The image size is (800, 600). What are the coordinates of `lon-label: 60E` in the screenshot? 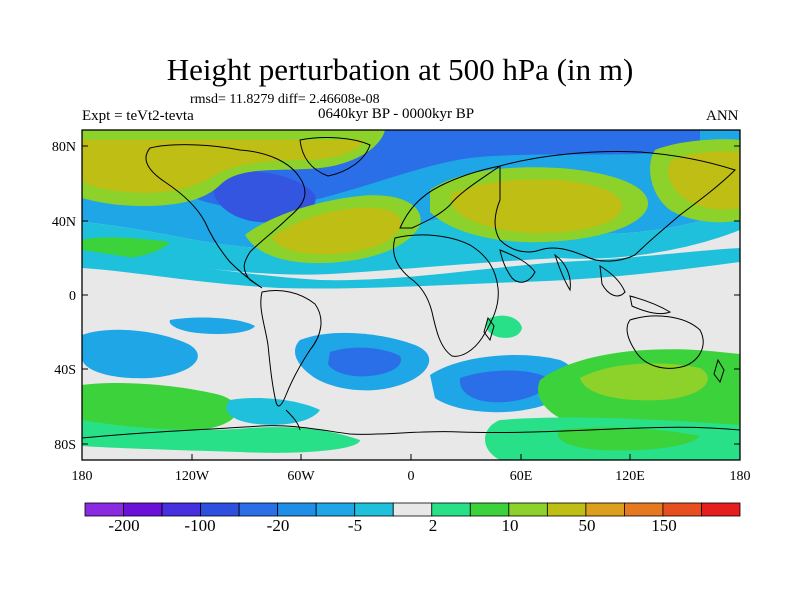 It's located at (521, 476).